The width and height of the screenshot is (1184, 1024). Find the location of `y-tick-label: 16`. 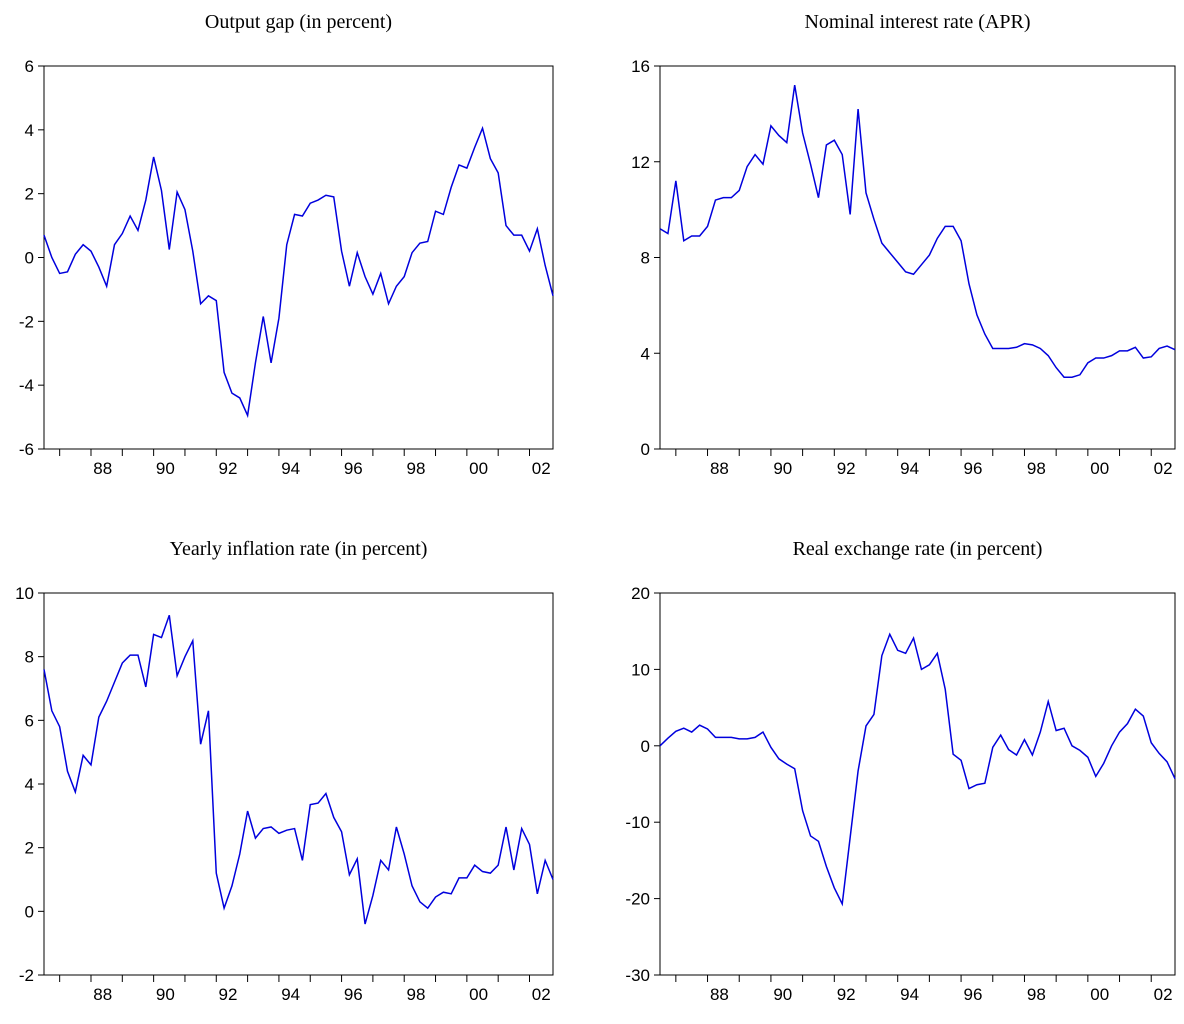

y-tick-label: 16 is located at coordinates (640, 66).